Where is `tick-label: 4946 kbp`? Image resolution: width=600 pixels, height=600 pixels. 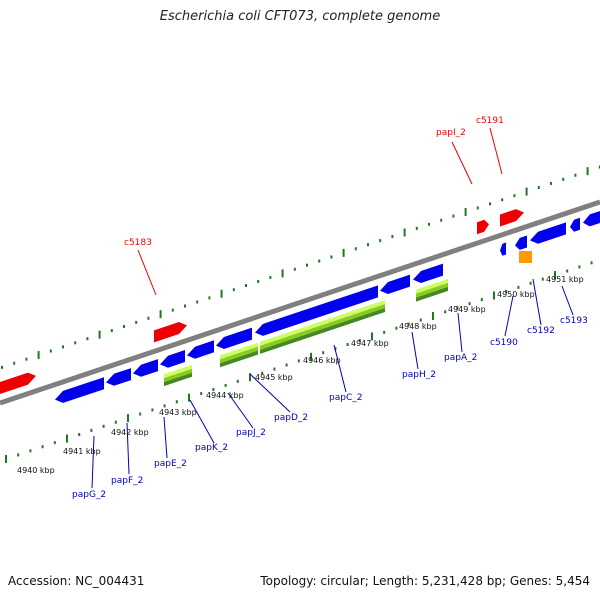 tick-label: 4946 kbp is located at coordinates (322, 360).